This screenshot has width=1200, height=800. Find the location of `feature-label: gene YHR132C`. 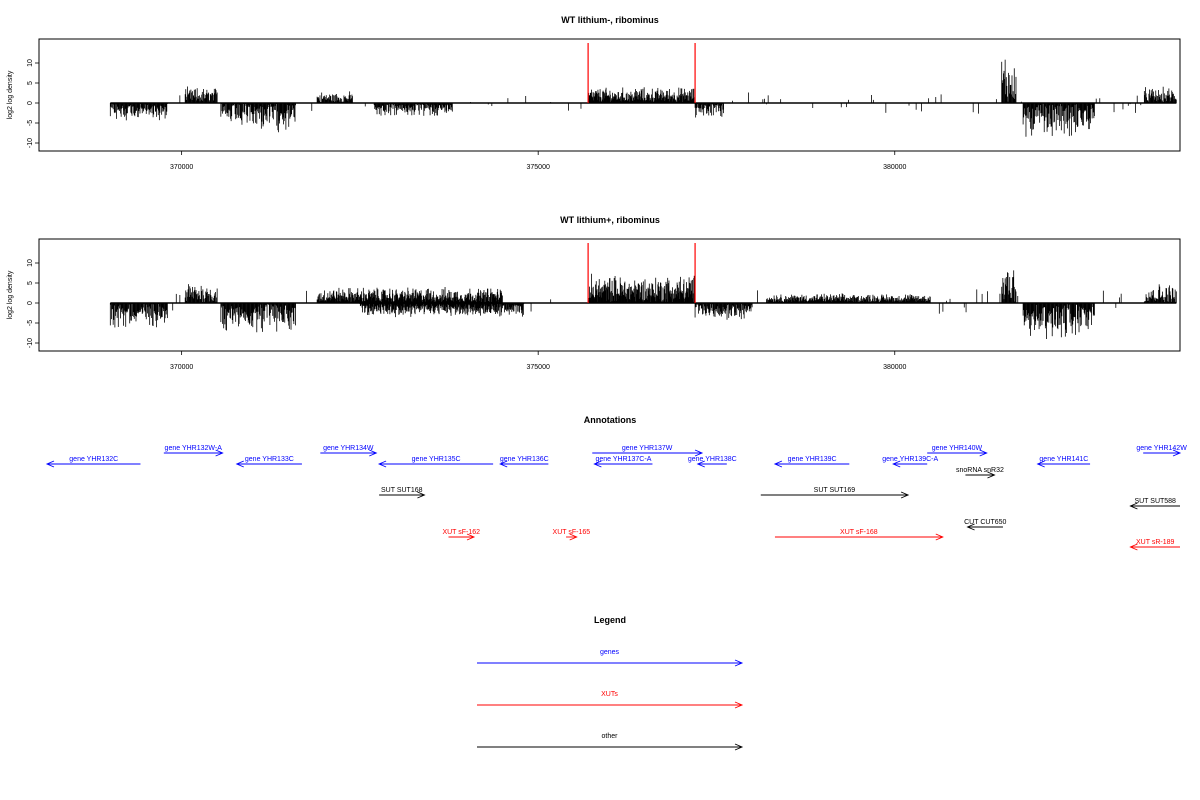

feature-label: gene YHR132C is located at coordinates (93, 459).